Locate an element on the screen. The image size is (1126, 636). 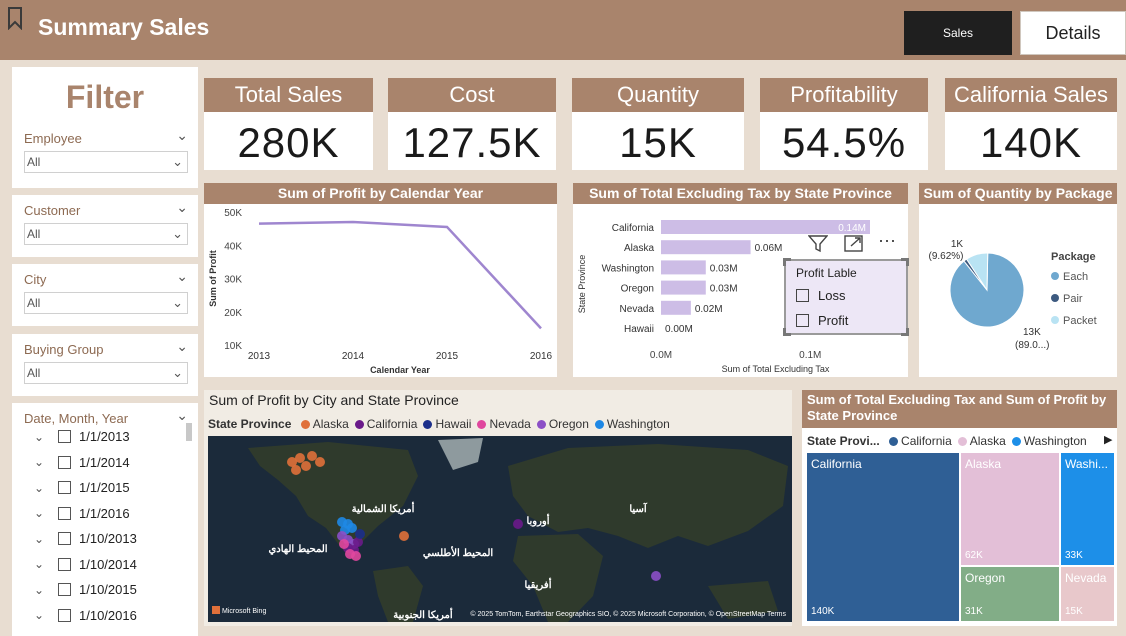
date-slicer-item: ⌄ 1/10/2015 is located at coordinates (85, 589).